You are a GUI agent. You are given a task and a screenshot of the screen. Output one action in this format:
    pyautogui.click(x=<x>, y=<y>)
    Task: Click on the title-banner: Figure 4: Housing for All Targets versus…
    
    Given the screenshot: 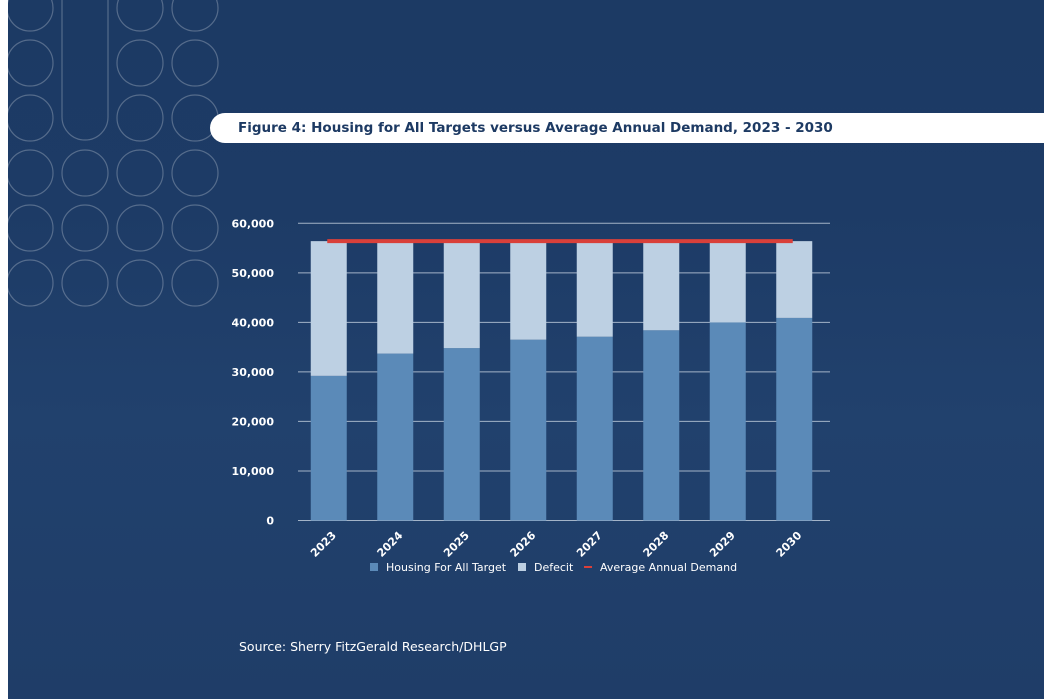 What is the action you would take?
    pyautogui.click(x=627, y=128)
    